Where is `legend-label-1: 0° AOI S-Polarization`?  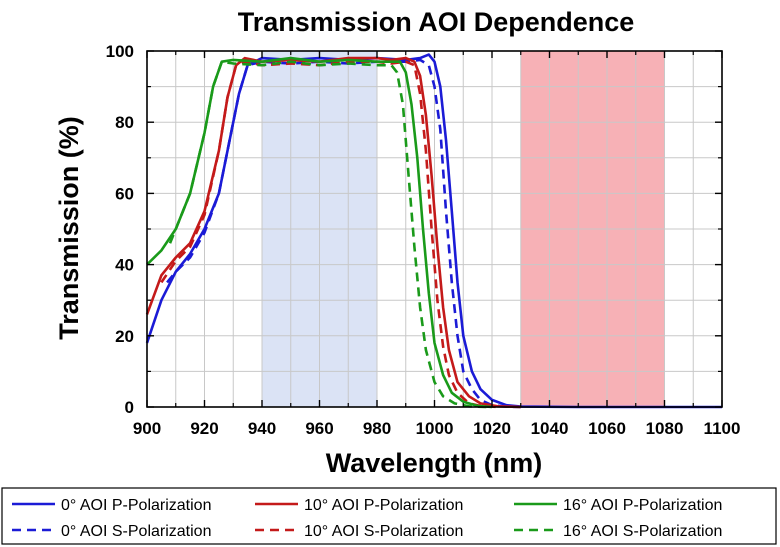 legend-label-1: 0° AOI S-Polarization is located at coordinates (136, 531).